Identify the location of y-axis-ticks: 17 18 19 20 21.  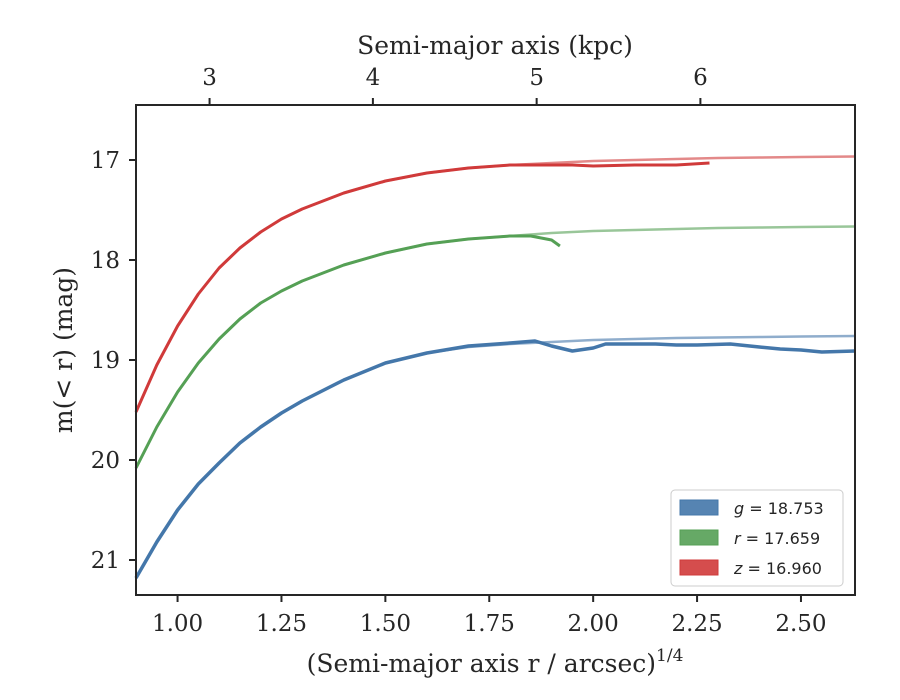
(113, 361).